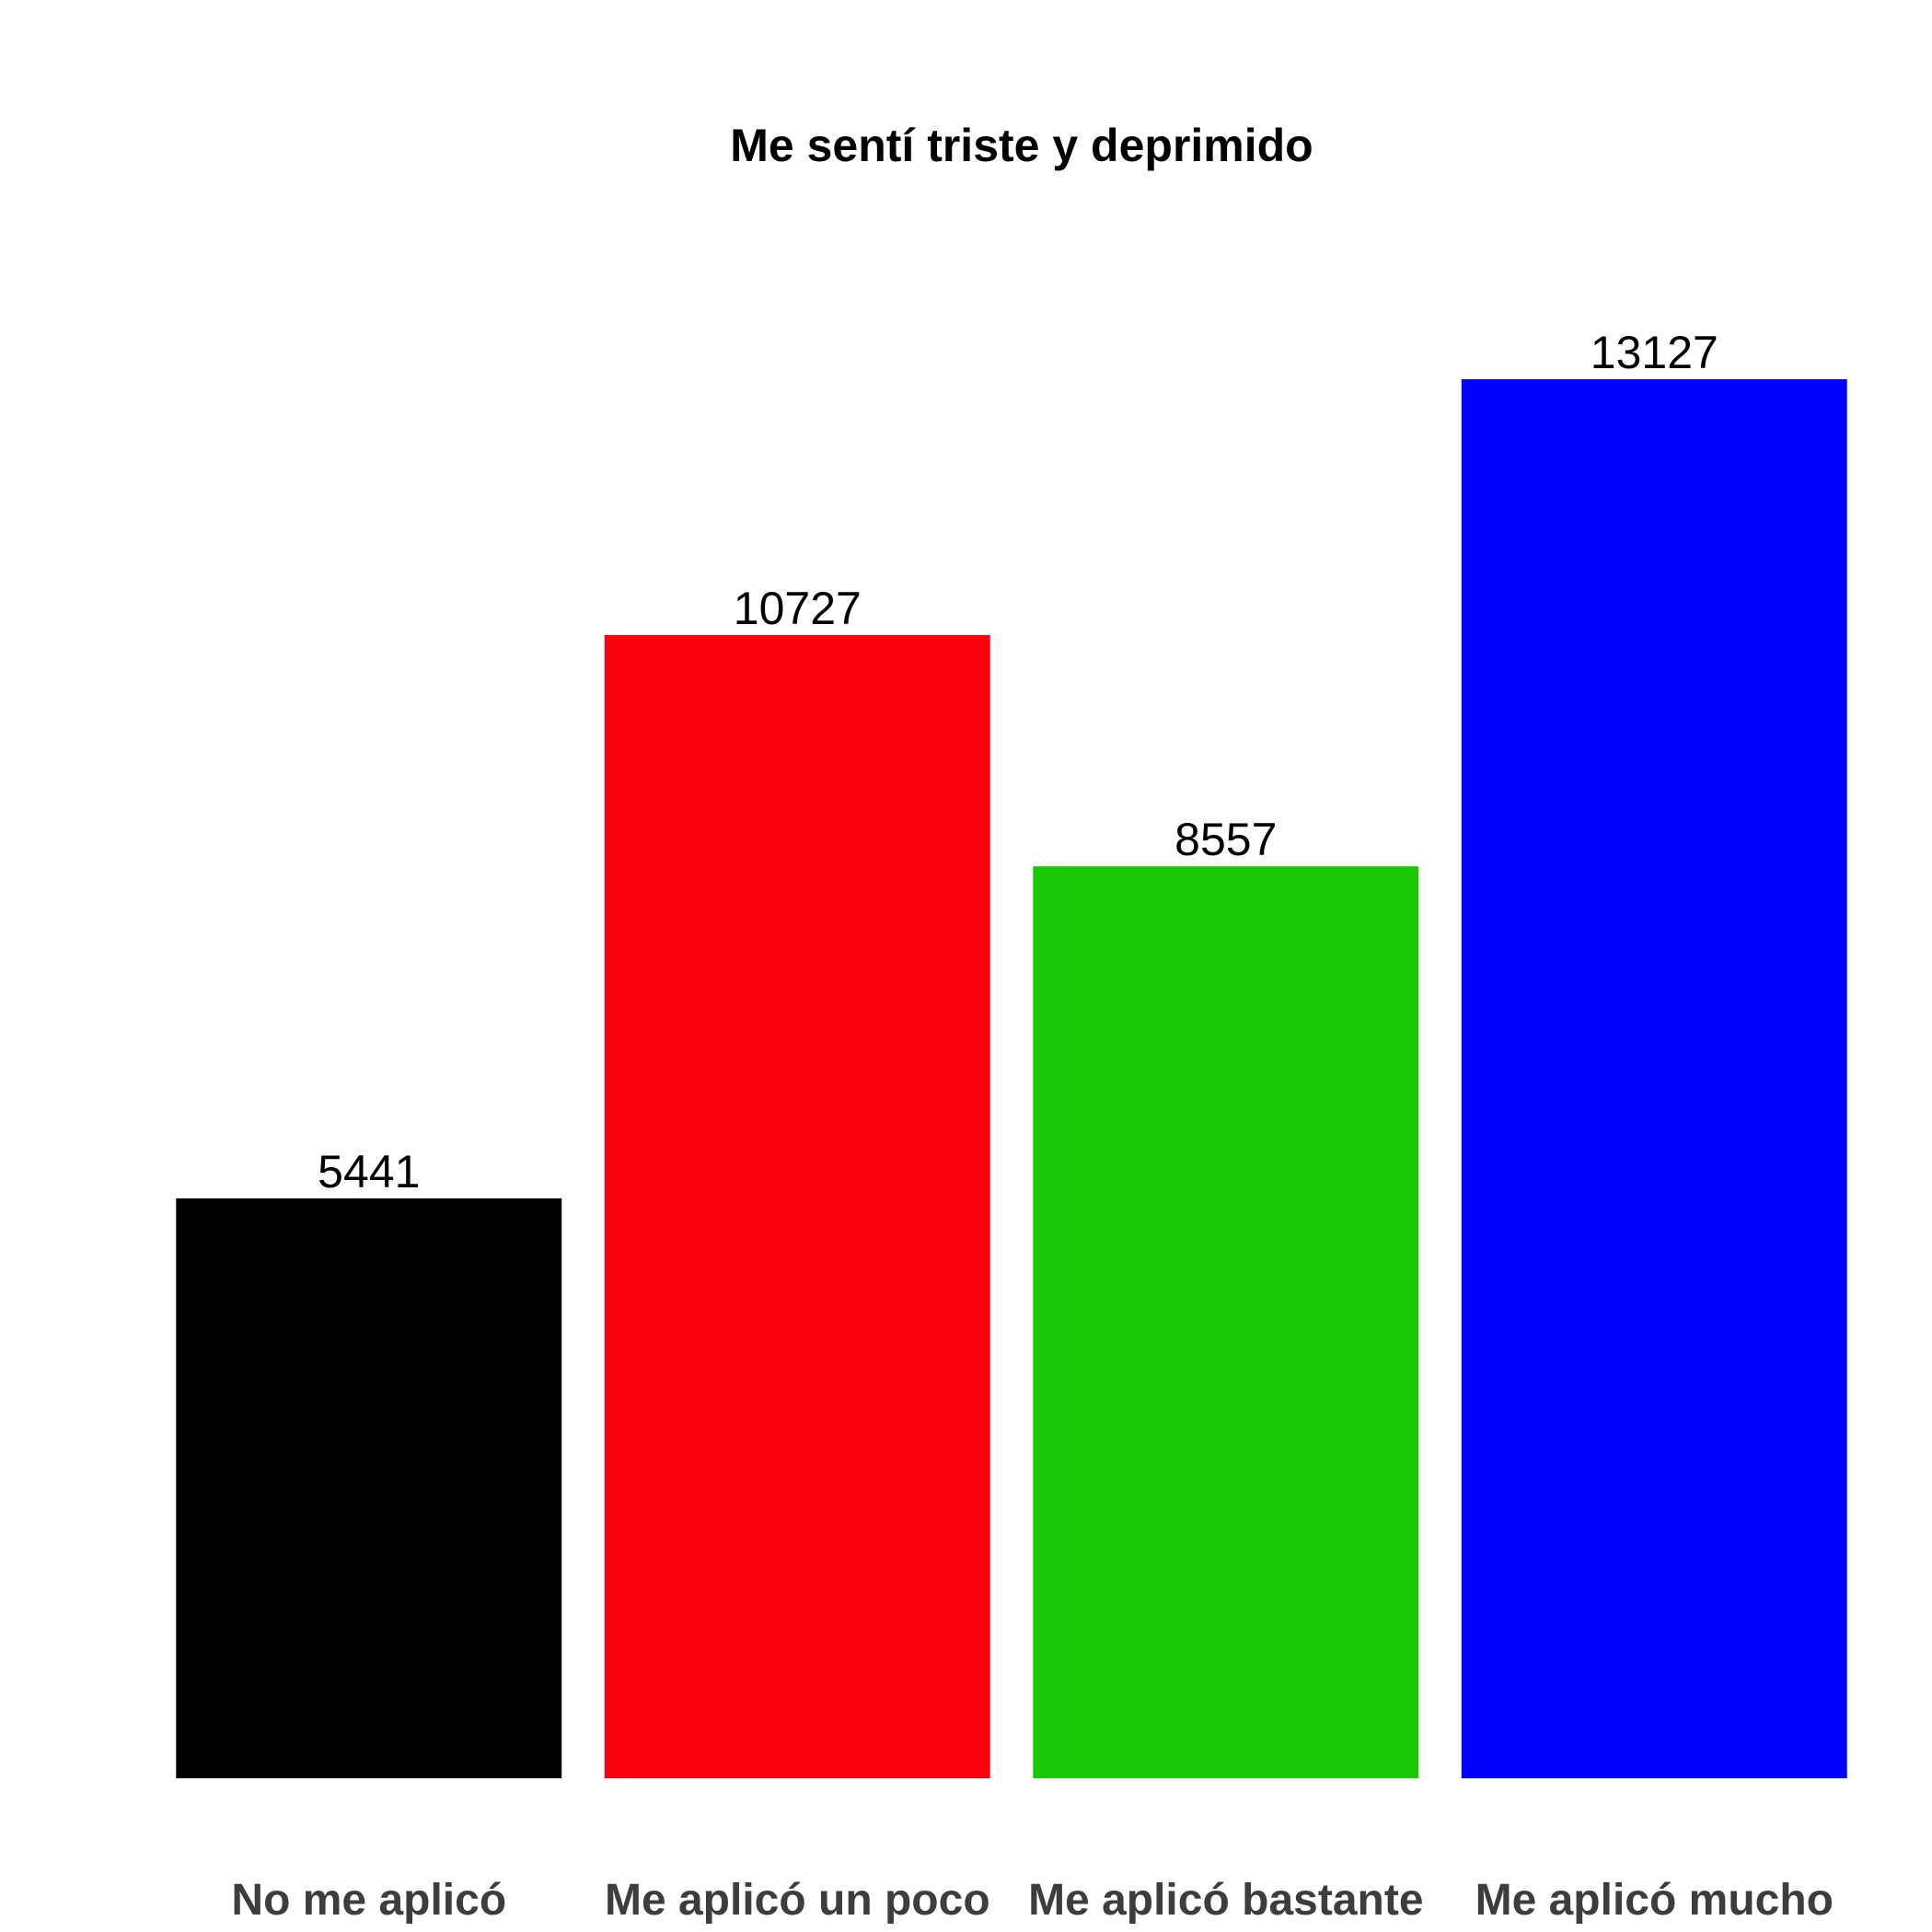 This screenshot has width=1932, height=1932. I want to click on x-tick-label-1: No me aplicó, so click(369, 1900).